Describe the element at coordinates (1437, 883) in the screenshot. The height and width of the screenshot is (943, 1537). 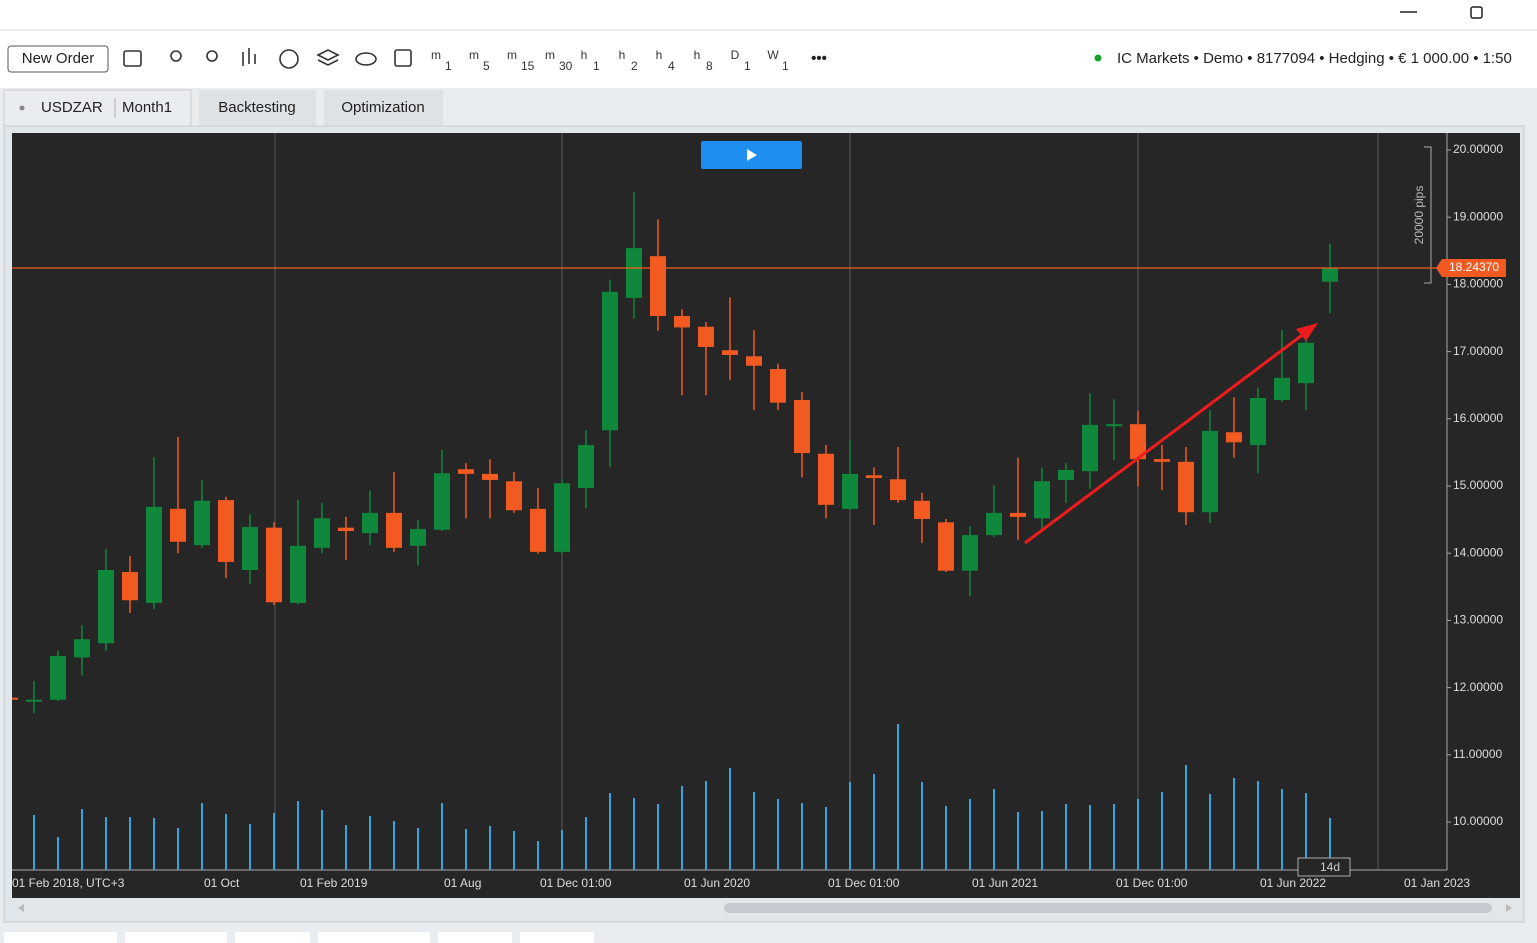
I see `x-tick-label: 01 Jan 2023` at that location.